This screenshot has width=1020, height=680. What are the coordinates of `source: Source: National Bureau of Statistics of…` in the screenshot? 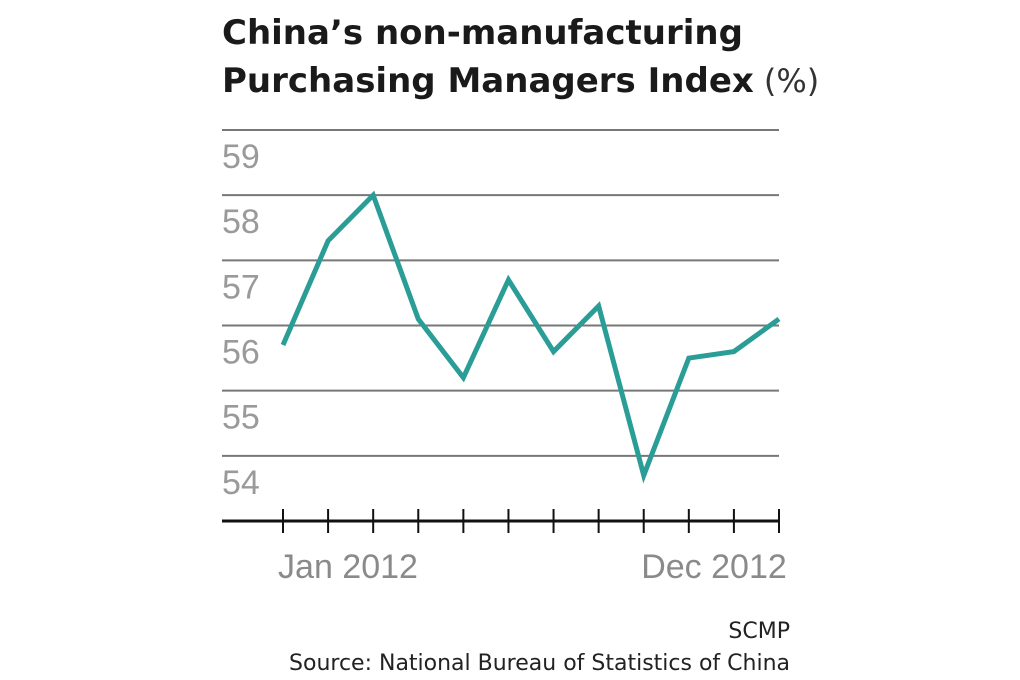 It's located at (539, 663).